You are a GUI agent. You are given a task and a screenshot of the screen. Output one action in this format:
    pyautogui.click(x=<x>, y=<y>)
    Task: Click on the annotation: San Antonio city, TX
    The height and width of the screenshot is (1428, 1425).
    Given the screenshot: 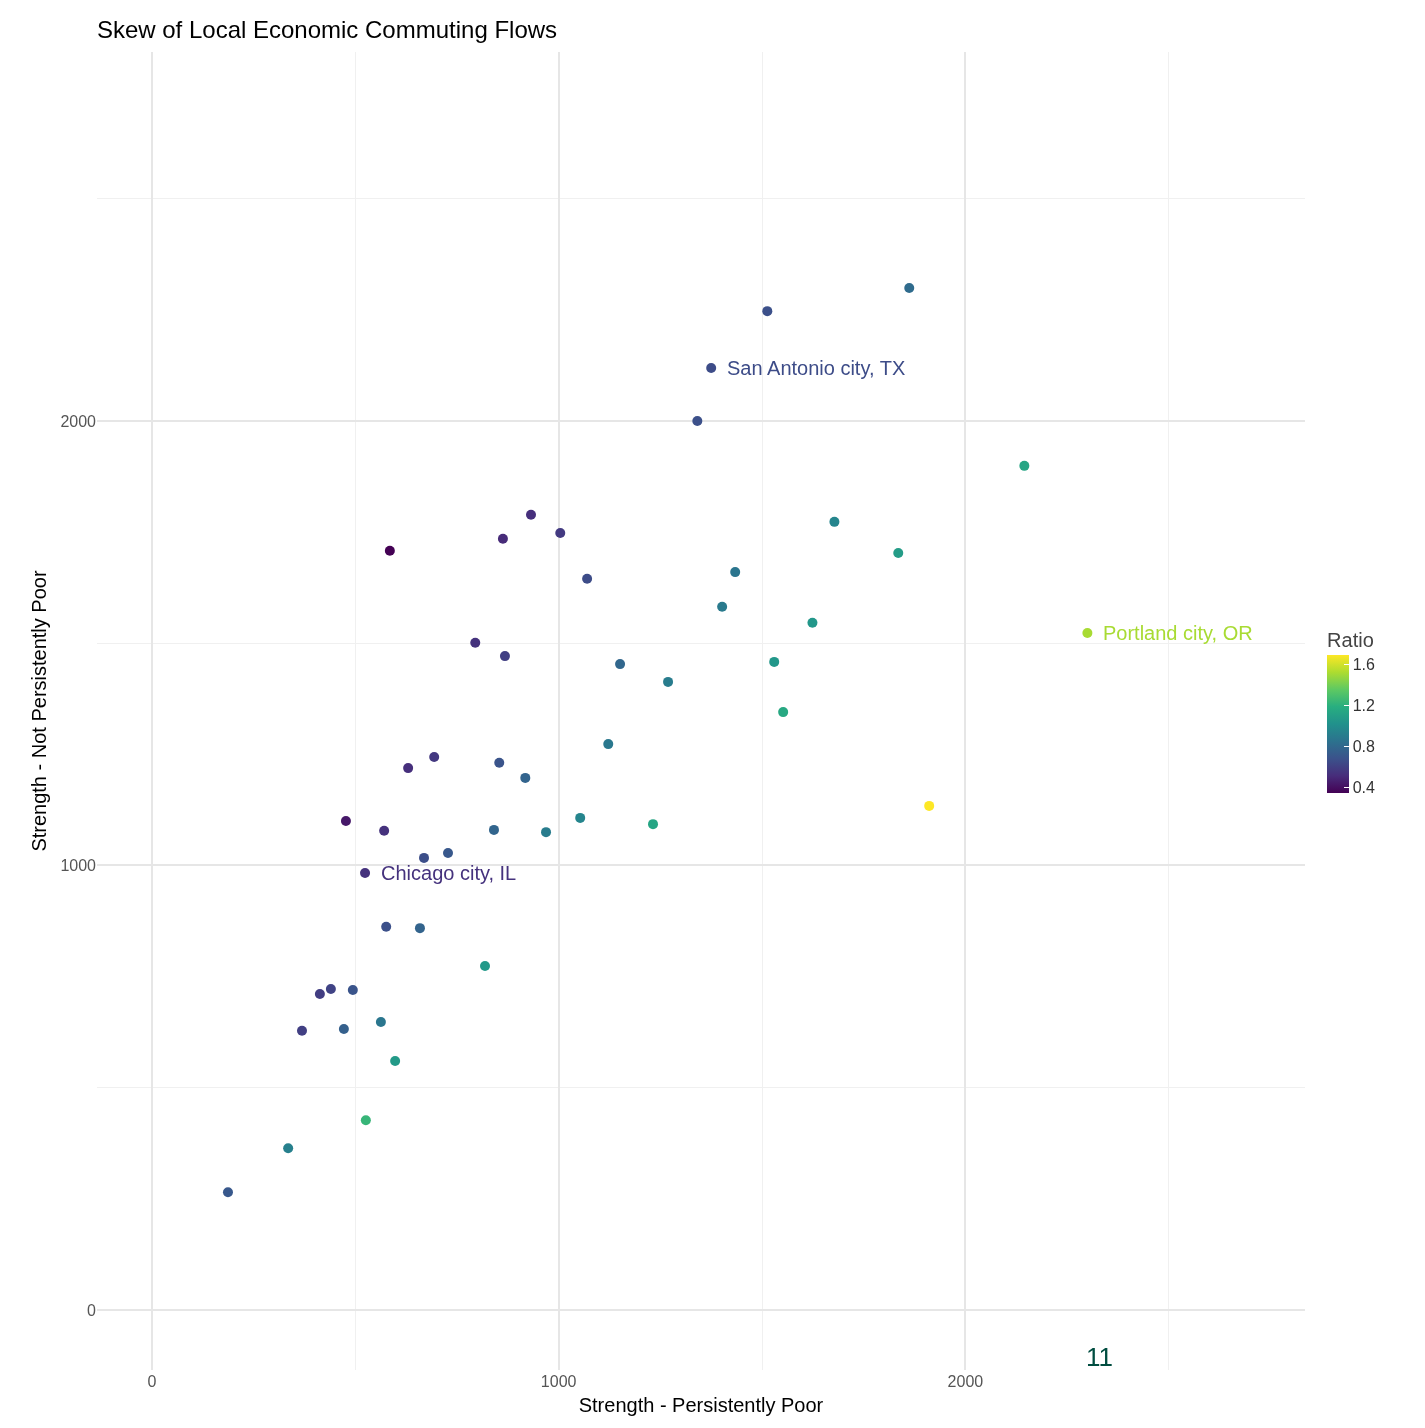 What is the action you would take?
    pyautogui.click(x=816, y=368)
    